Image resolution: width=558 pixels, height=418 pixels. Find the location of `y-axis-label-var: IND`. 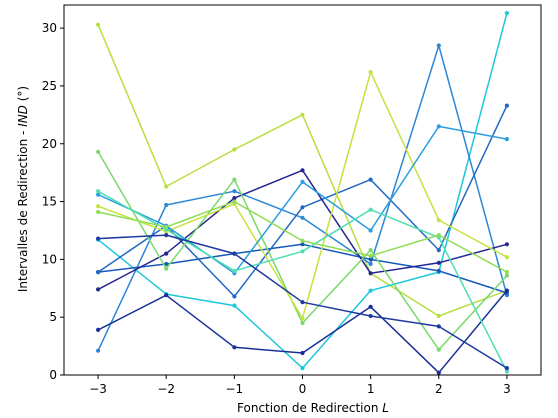

y-axis-label-var: IND is located at coordinates (23, 116).